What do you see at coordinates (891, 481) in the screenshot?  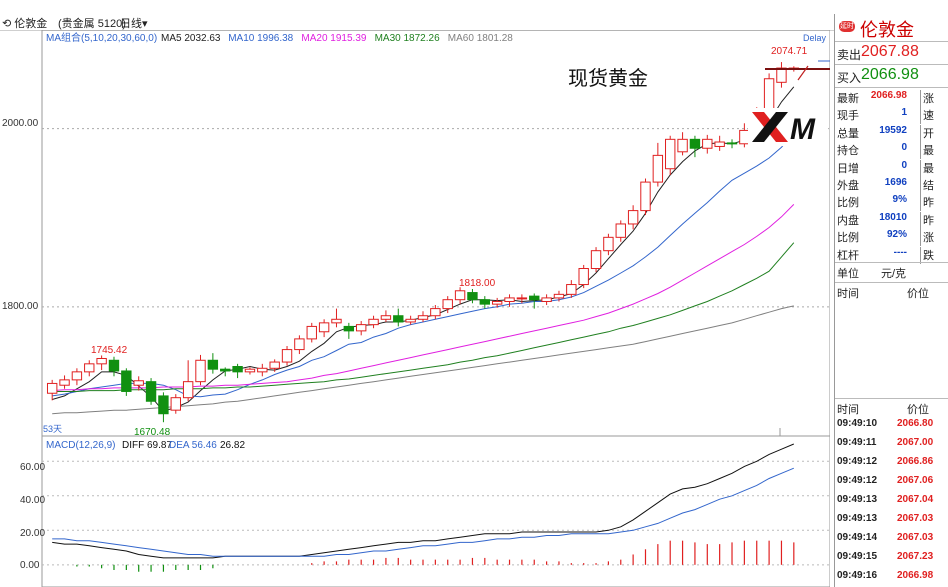 I see `tick-row: 09:49:12 2067.06` at bounding box center [891, 481].